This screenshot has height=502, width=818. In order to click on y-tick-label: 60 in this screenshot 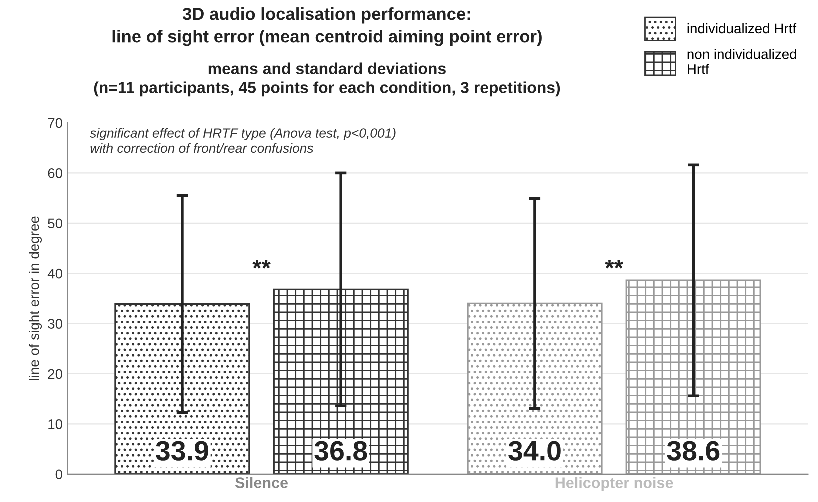, I will do `click(55, 173)`.